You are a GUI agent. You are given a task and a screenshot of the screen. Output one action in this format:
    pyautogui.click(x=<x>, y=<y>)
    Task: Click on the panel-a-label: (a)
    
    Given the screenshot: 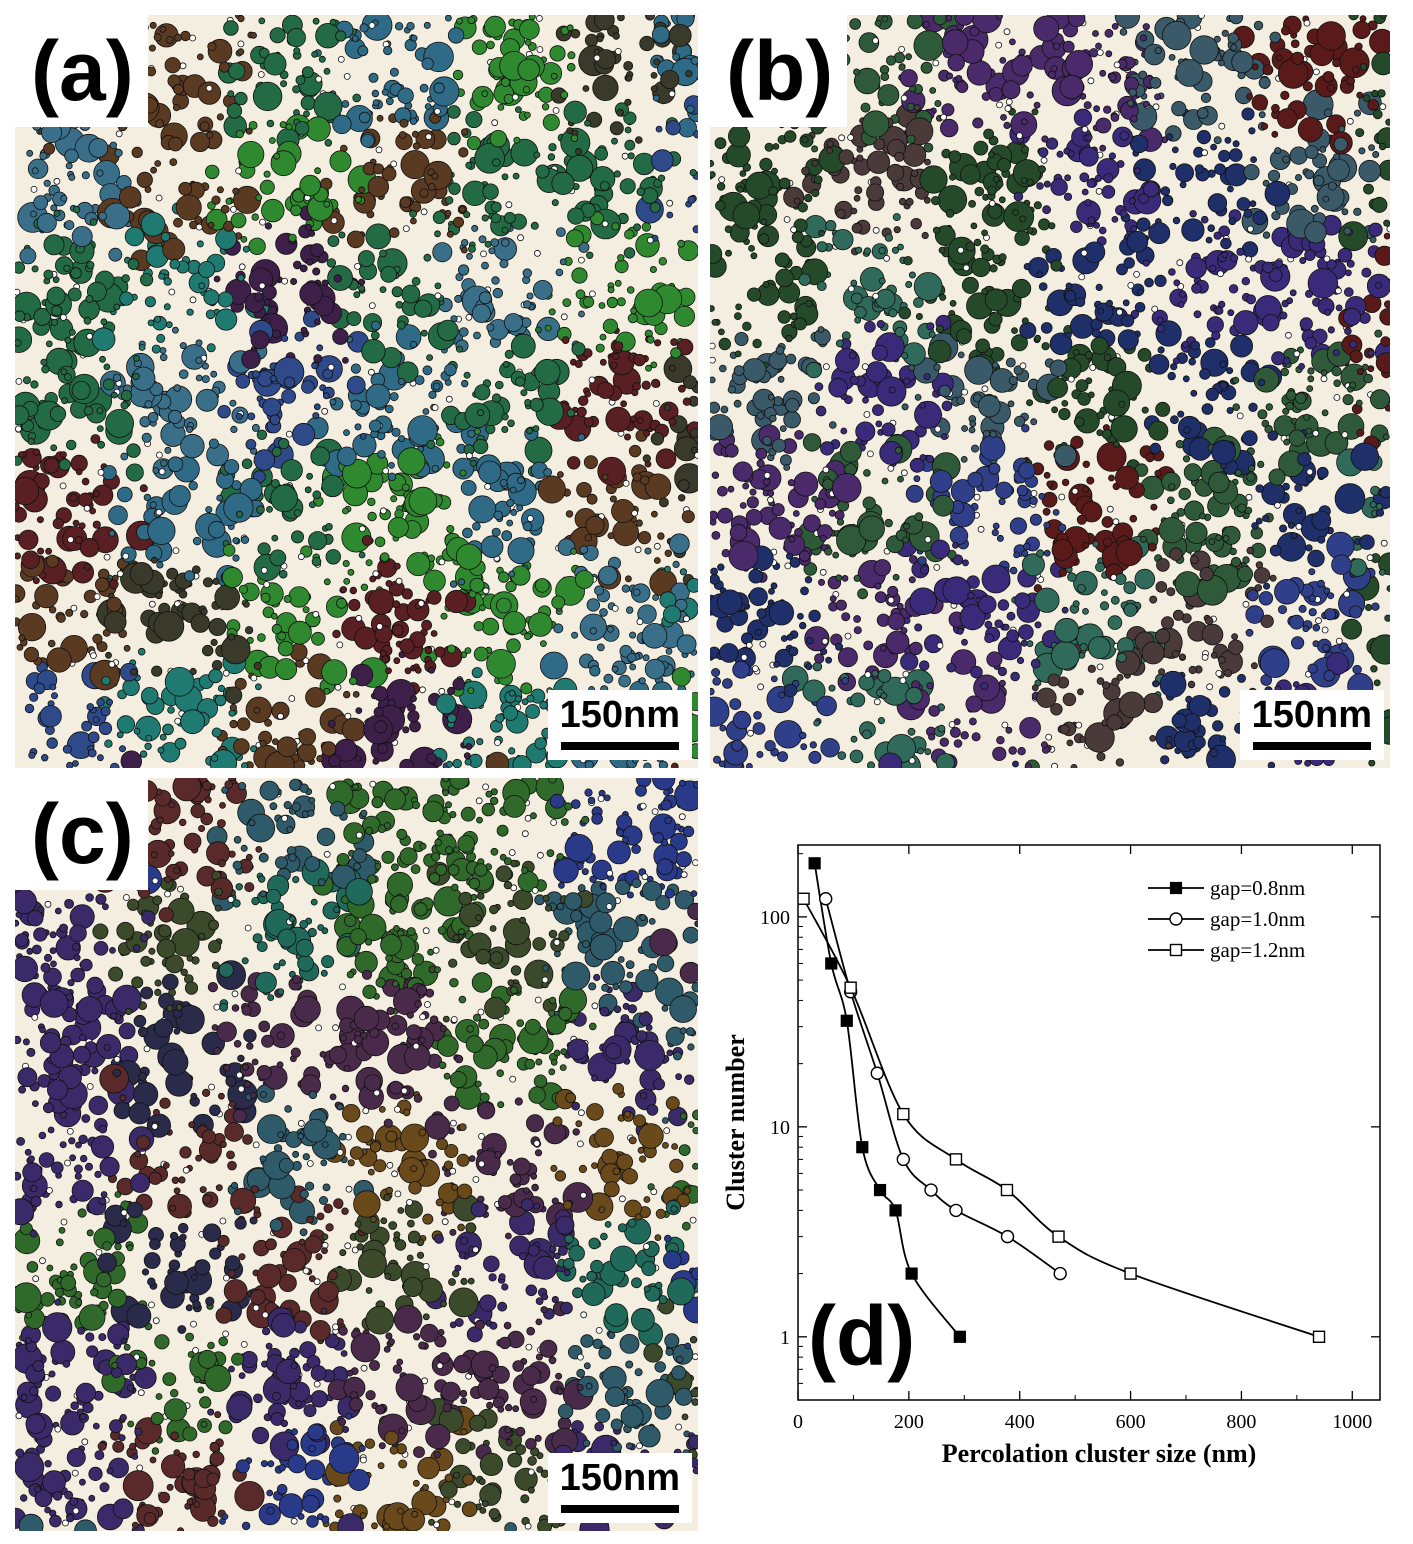 What is the action you would take?
    pyautogui.click(x=81, y=71)
    